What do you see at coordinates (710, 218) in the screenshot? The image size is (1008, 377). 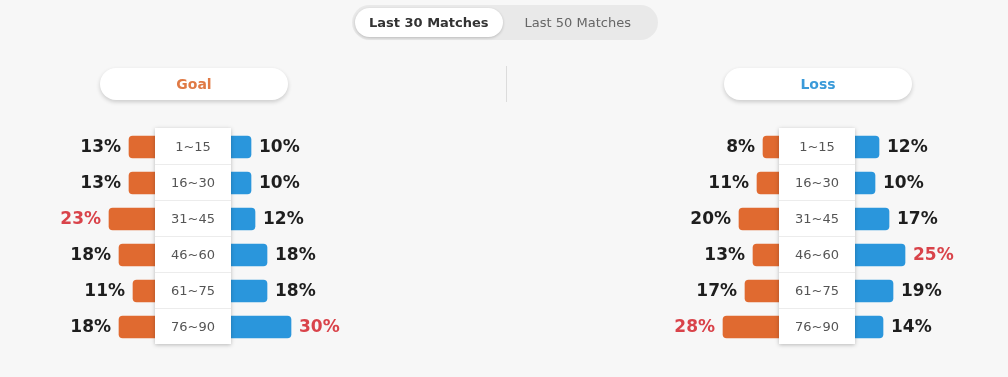 I see `data-label: 20%` at bounding box center [710, 218].